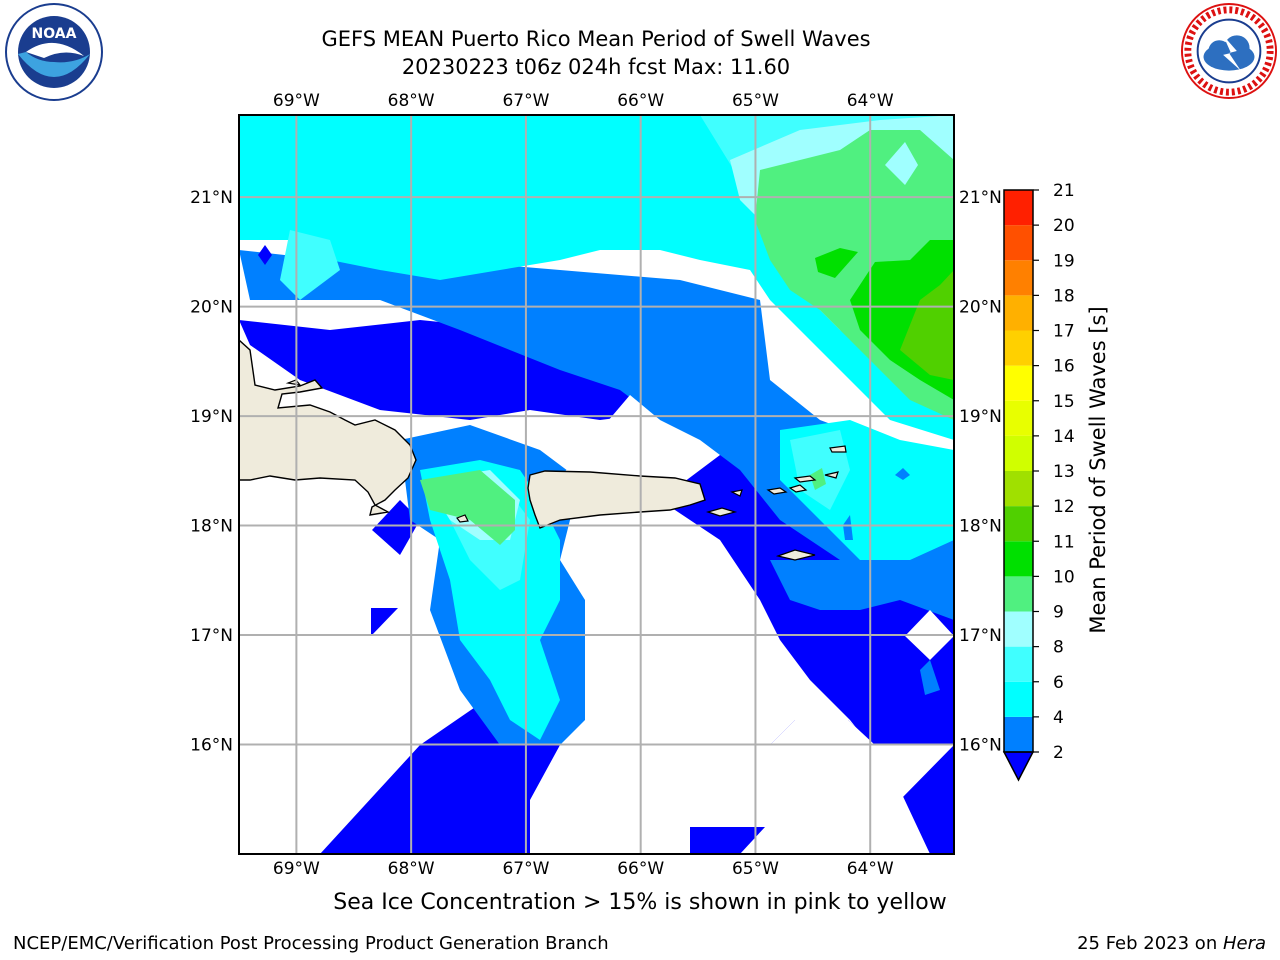 The width and height of the screenshot is (1280, 960). Describe the element at coordinates (1064, 507) in the screenshot. I see `colorbar-tick-label: 12` at that location.